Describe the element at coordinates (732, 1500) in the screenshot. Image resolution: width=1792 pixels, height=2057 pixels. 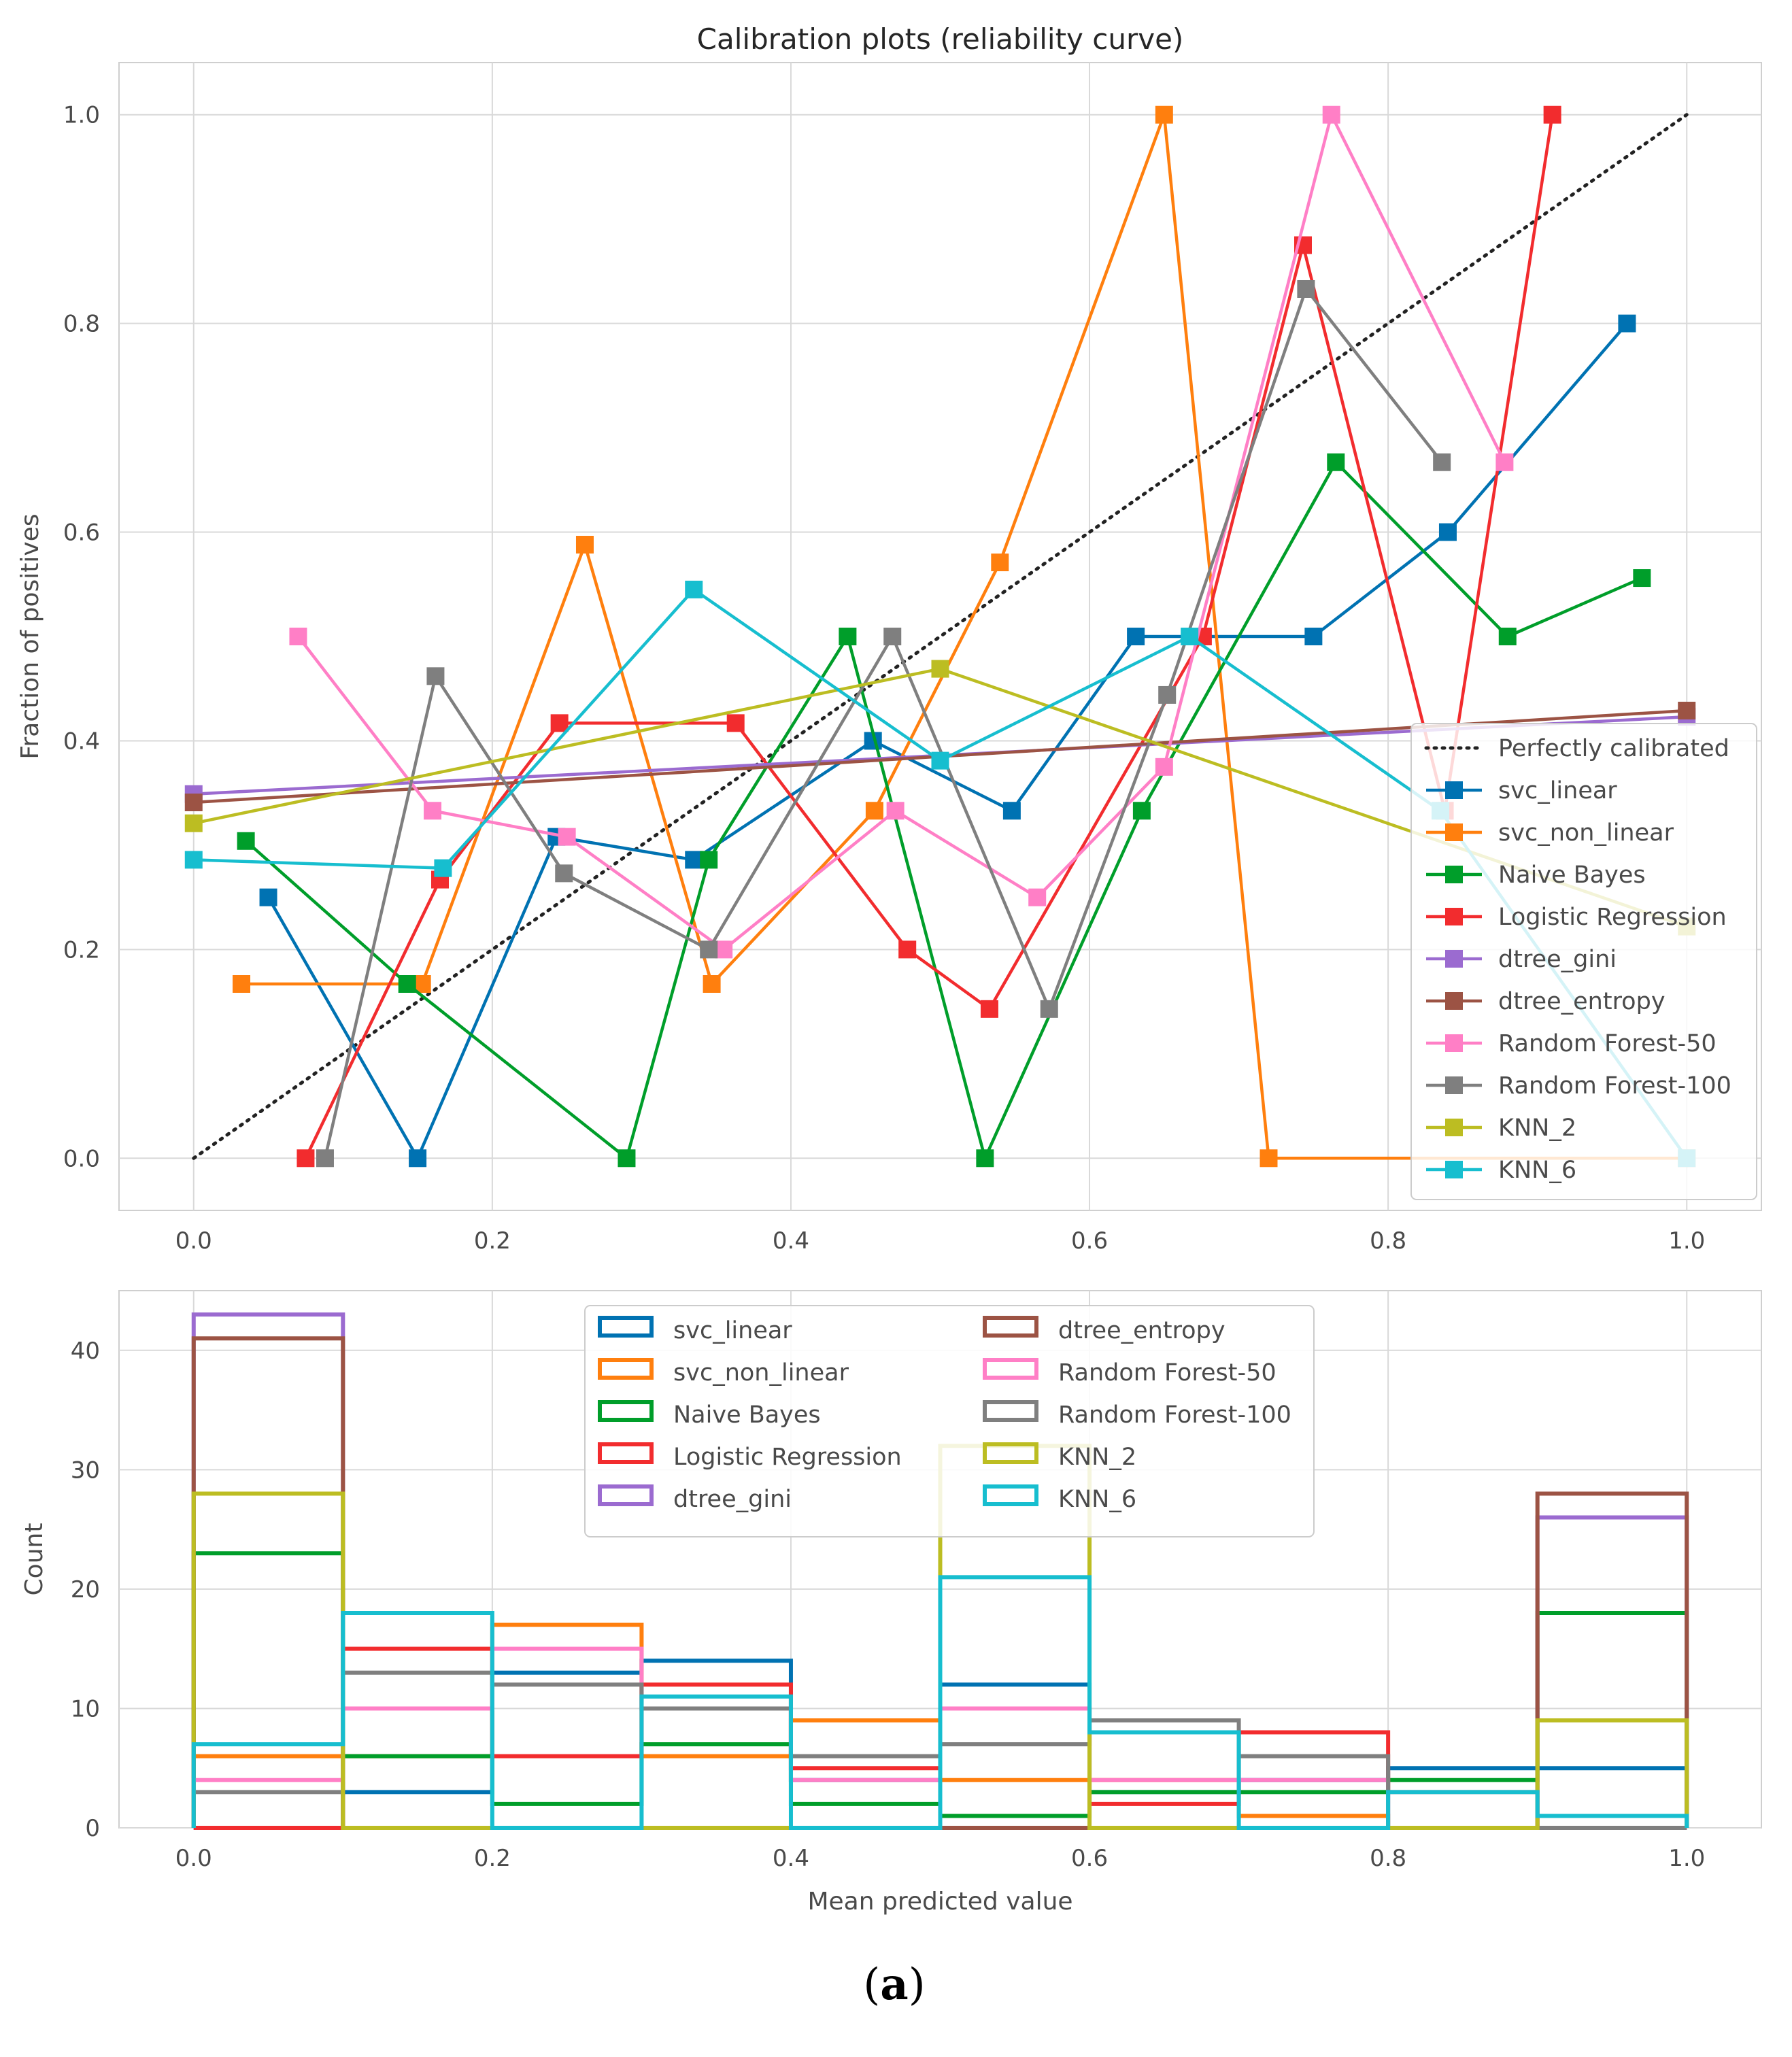
I see `histogram-legend-label: dtree_gini` at that location.